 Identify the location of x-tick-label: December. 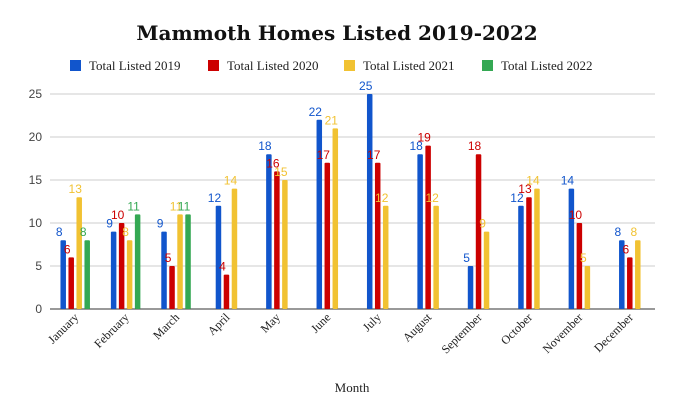
(613, 332).